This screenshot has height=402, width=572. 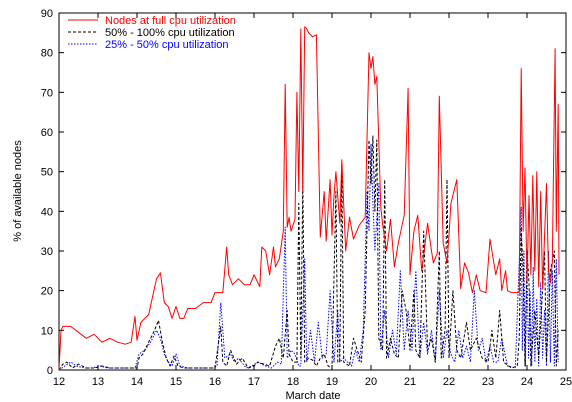 What do you see at coordinates (98, 382) in the screenshot?
I see `x-tick-label: 13` at bounding box center [98, 382].